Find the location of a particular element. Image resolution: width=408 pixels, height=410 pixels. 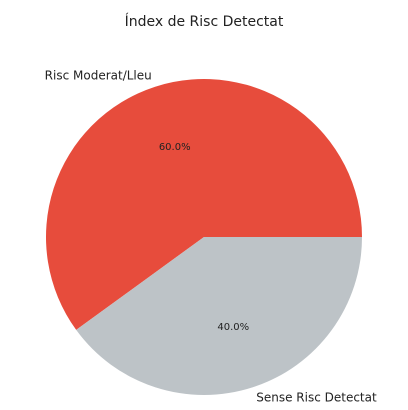

value-label: 60.0% is located at coordinates (175, 147).